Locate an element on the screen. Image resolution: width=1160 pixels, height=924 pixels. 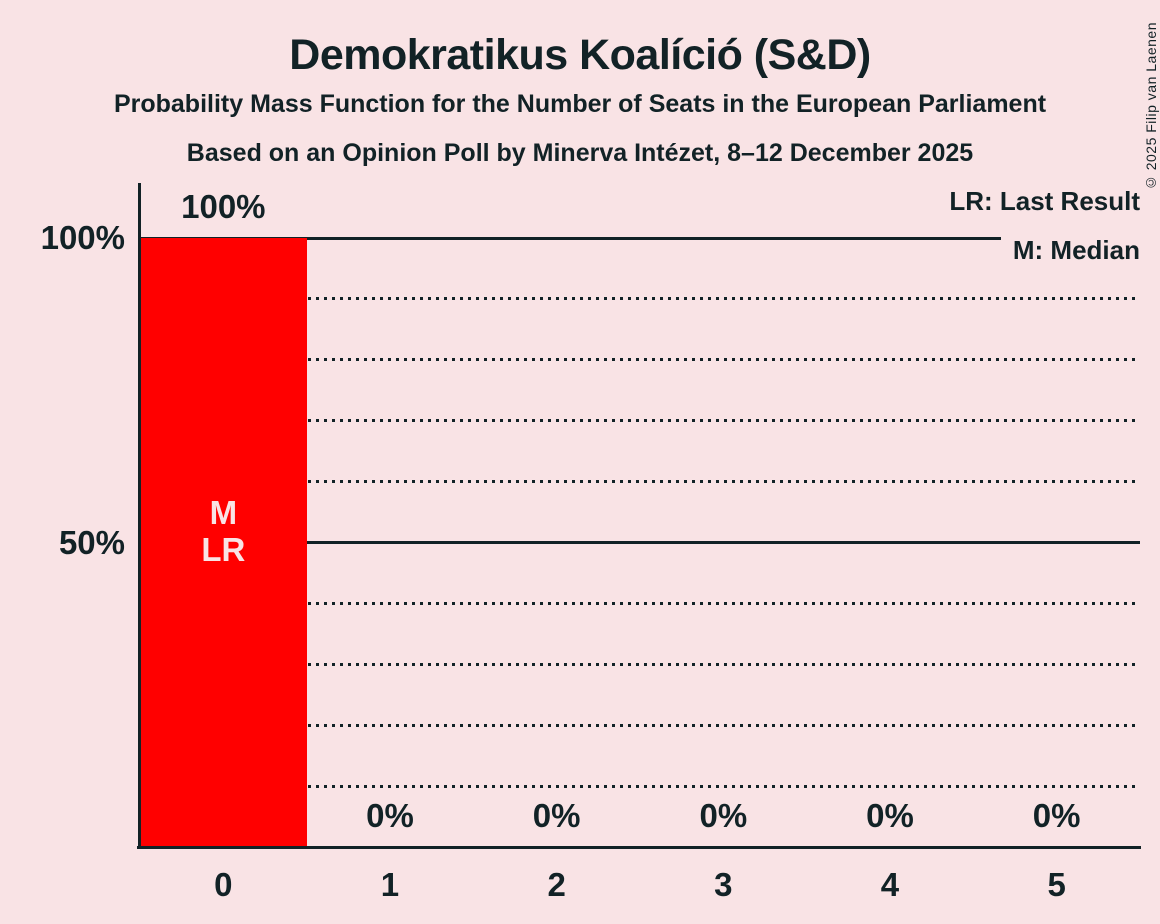
bar-annotation-0: M LR is located at coordinates (223, 531).